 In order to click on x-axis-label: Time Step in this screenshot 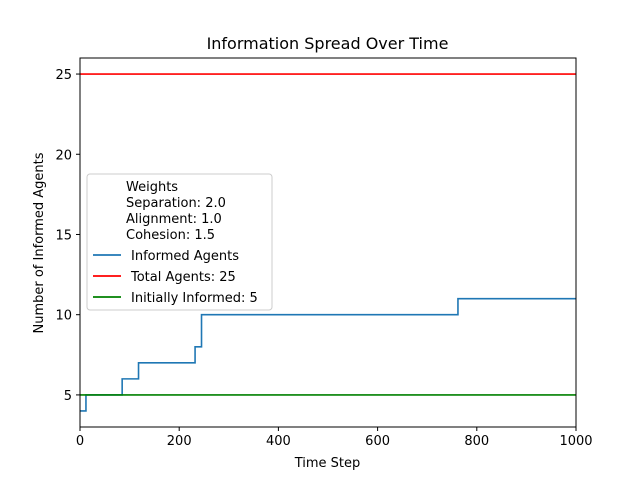, I will do `click(327, 463)`.